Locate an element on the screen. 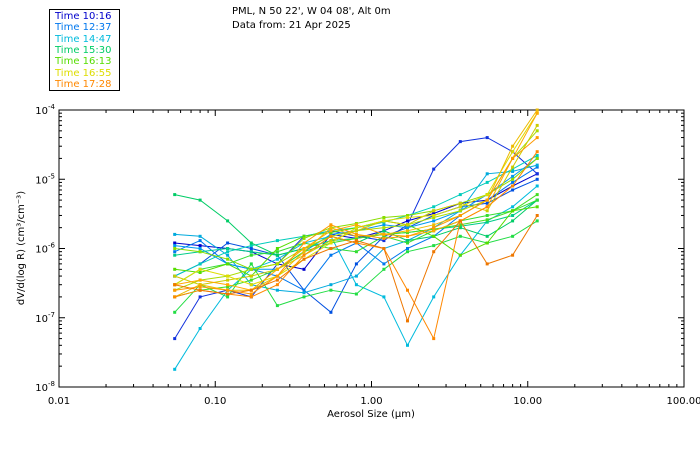 Image resolution: width=700 pixels, height=450 pixels. y-tick-label: 10⁻⁵ is located at coordinates (45, 179).